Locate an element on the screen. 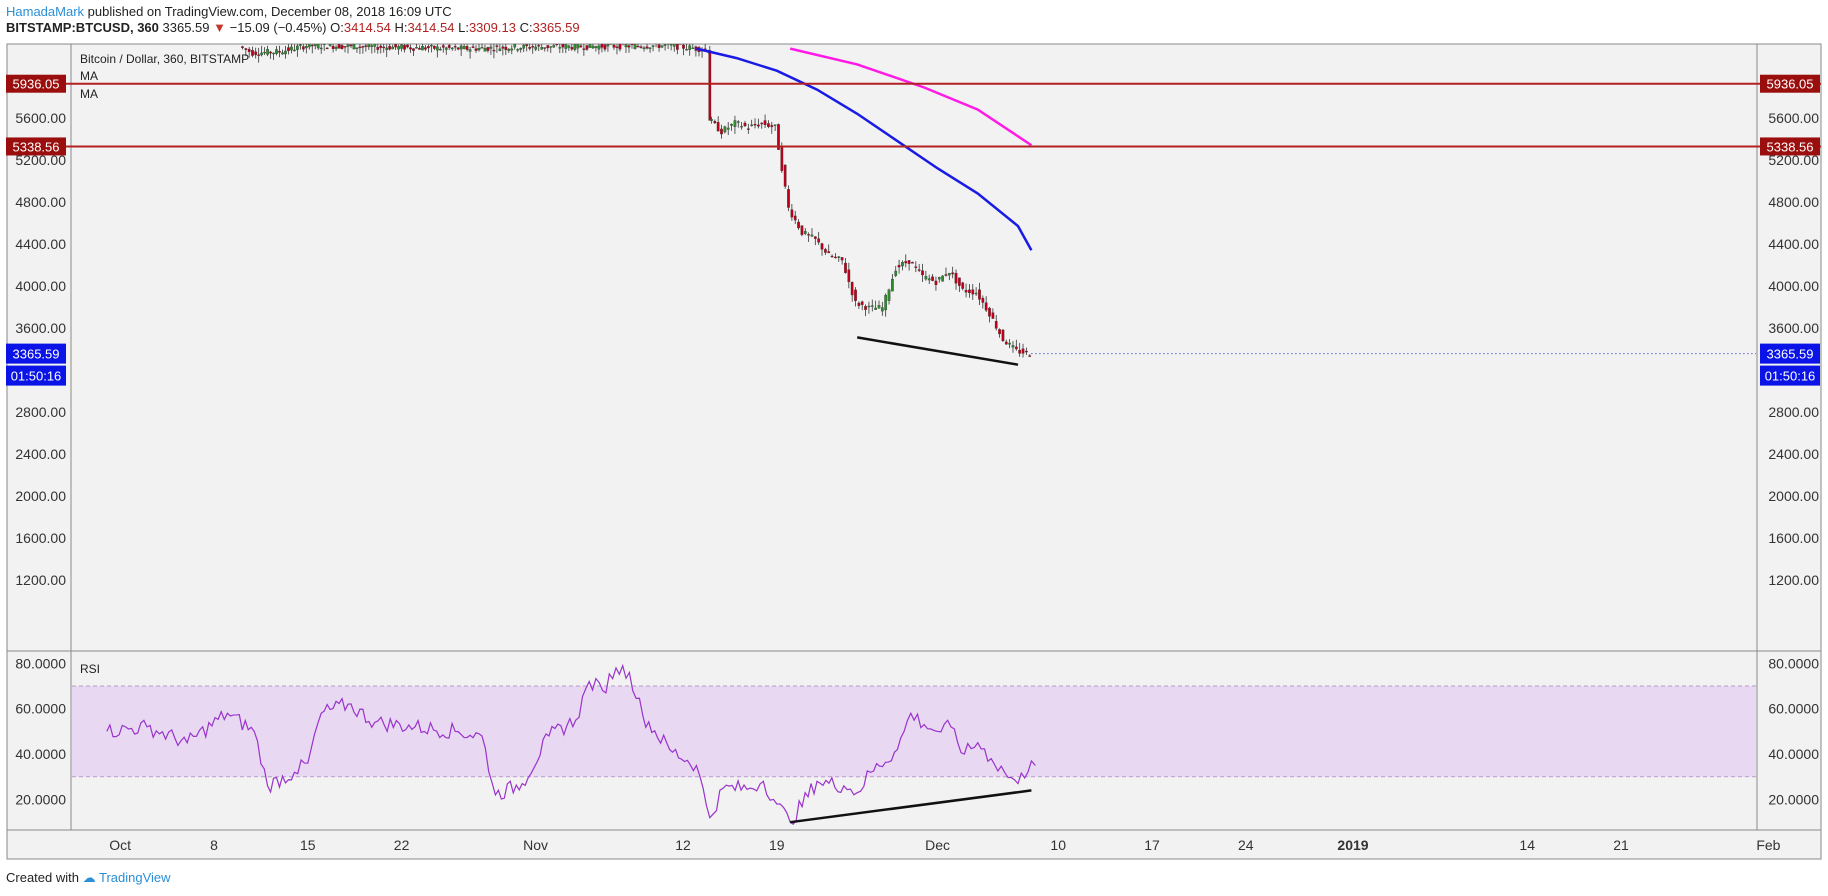 Image resolution: width=1828 pixels, height=896 pixels. high-label: H: is located at coordinates (401, 27).